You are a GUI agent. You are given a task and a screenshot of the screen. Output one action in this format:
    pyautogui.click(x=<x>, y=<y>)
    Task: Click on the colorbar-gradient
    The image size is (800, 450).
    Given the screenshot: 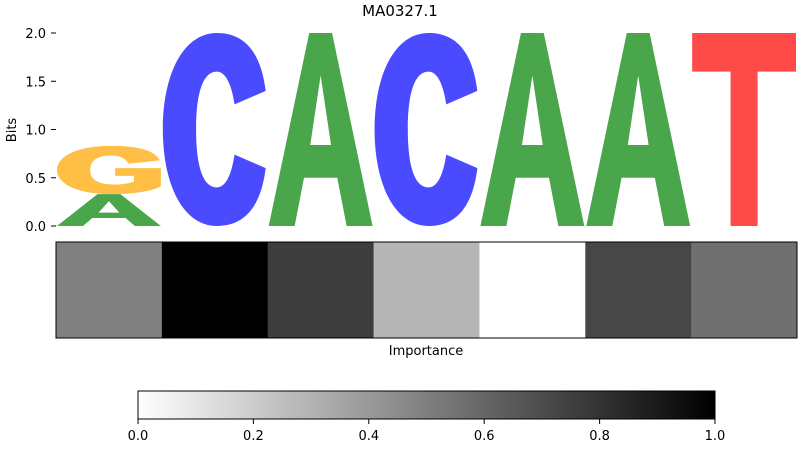 What is the action you would take?
    pyautogui.click(x=426, y=405)
    